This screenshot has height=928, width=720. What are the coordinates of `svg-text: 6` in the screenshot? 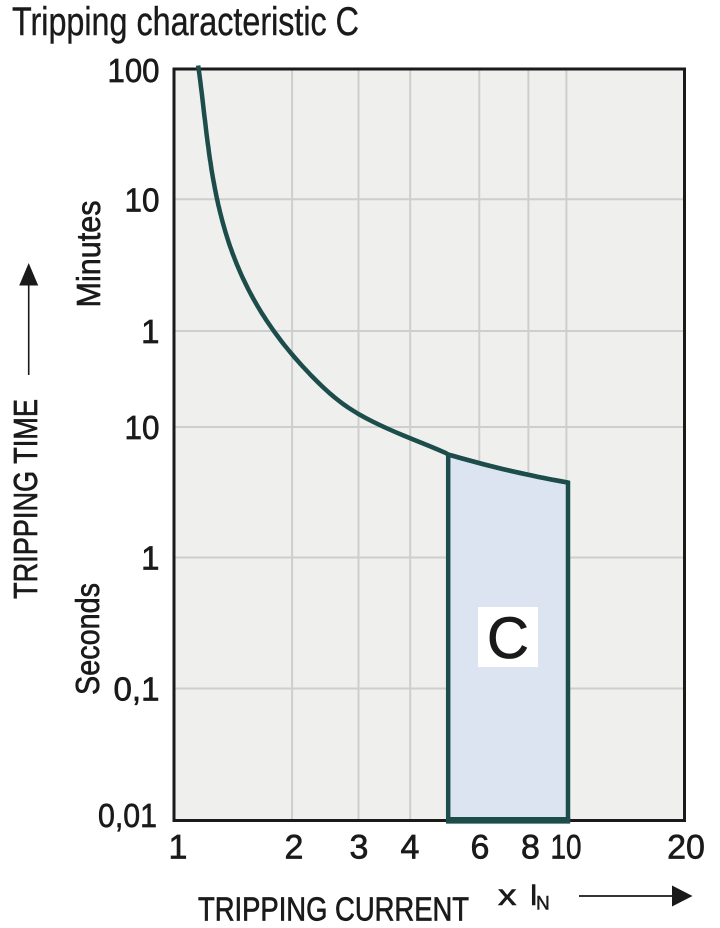 It's located at (480, 848).